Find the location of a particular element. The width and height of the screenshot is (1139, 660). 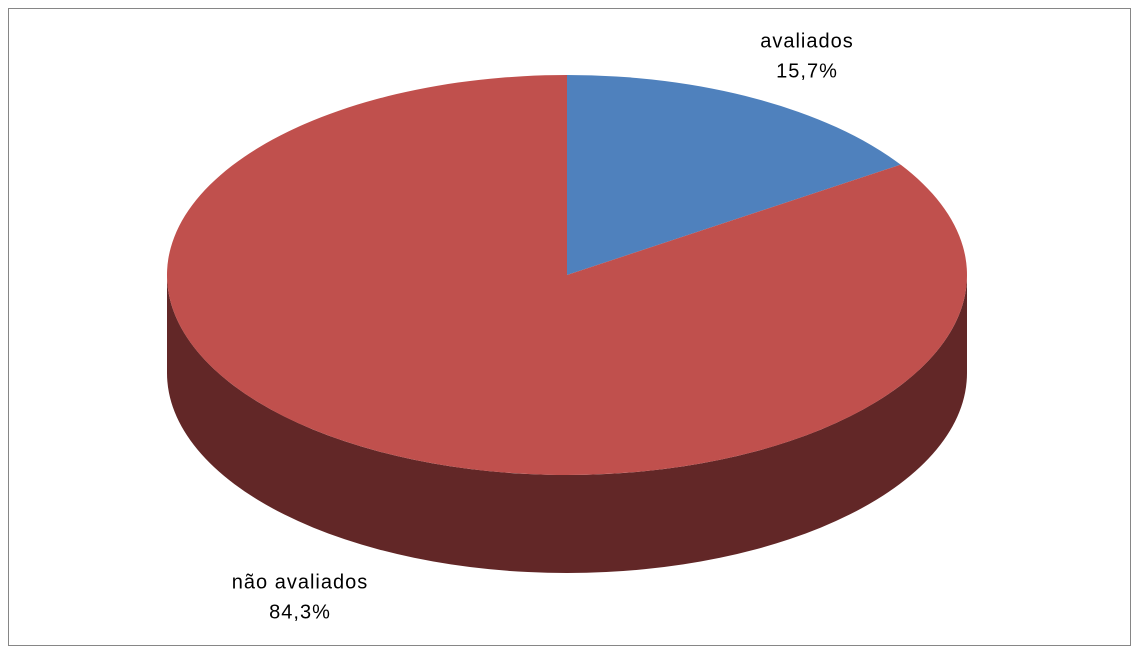

slice-label: não avaliados is located at coordinates (300, 582).